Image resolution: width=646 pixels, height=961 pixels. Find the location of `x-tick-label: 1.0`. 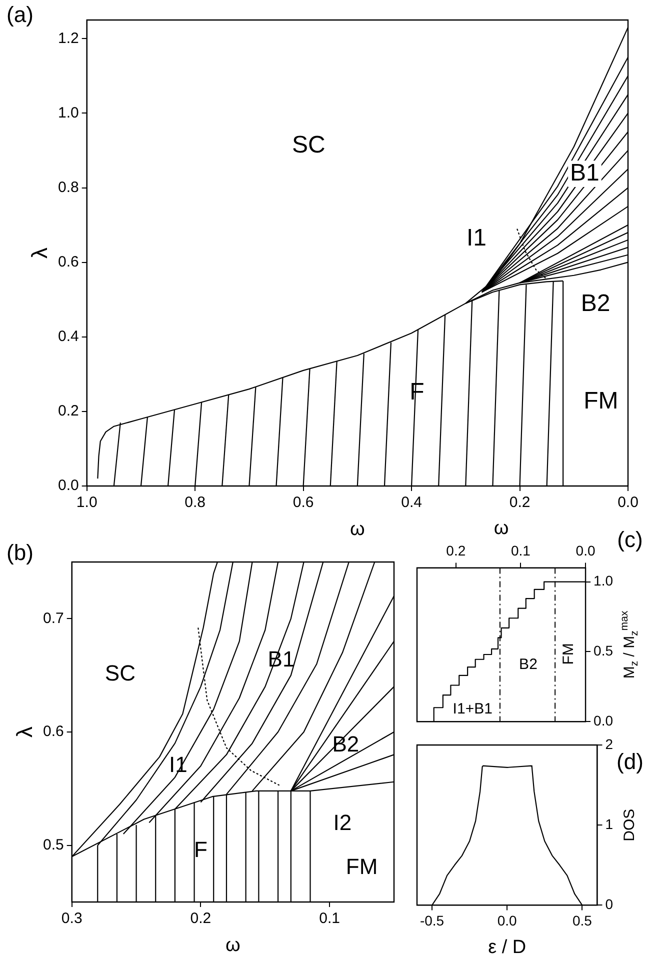

x-tick-label: 1.0 is located at coordinates (87, 503).